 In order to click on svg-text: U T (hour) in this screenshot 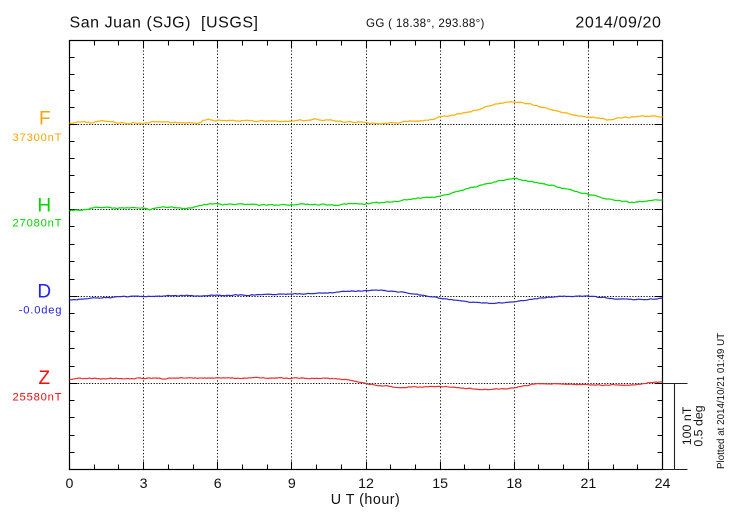, I will do `click(366, 500)`.